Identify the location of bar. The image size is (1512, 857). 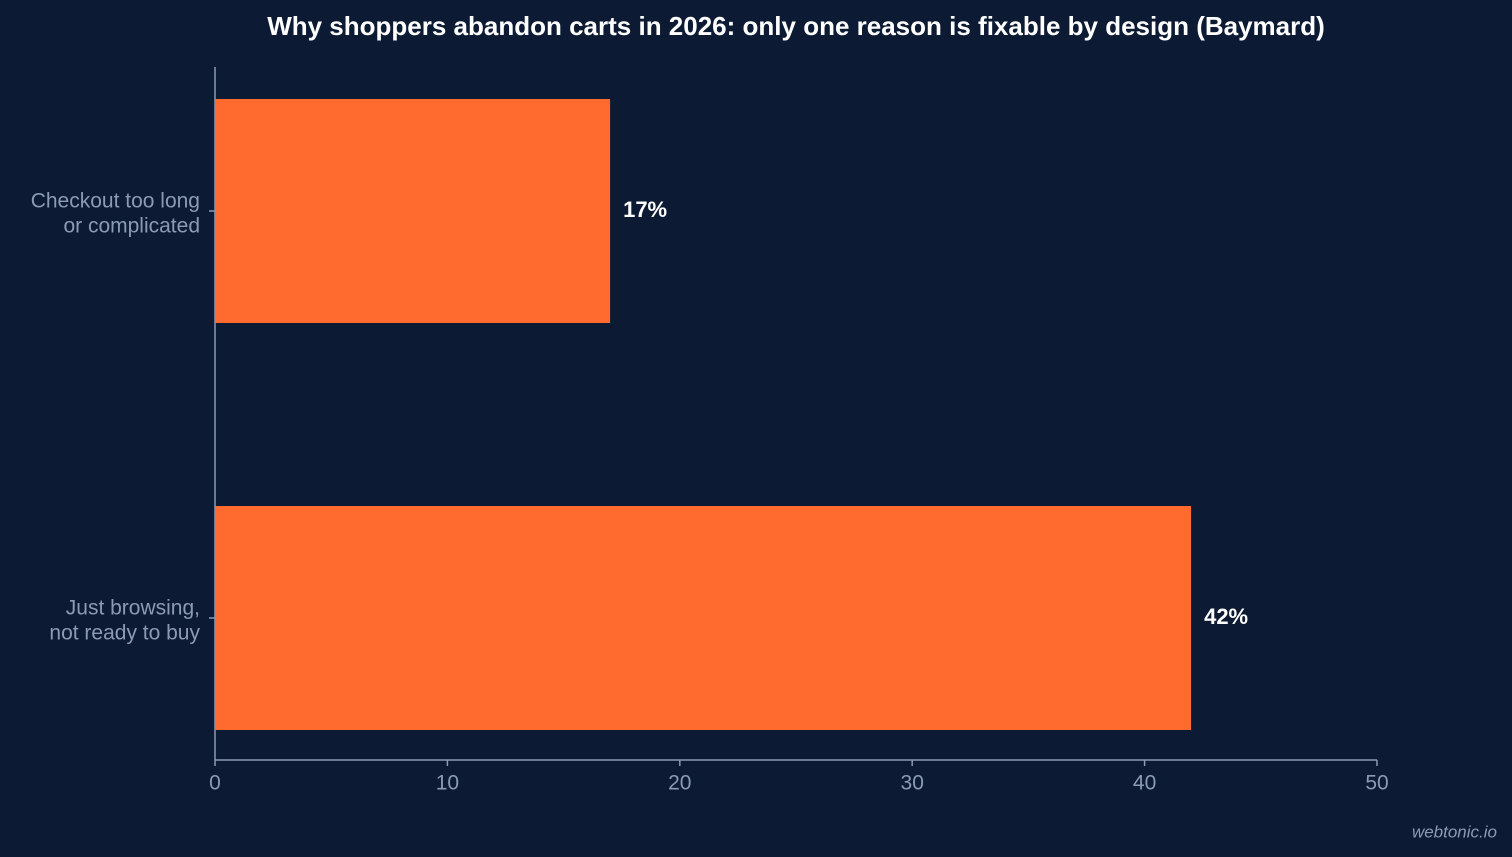
(413, 211).